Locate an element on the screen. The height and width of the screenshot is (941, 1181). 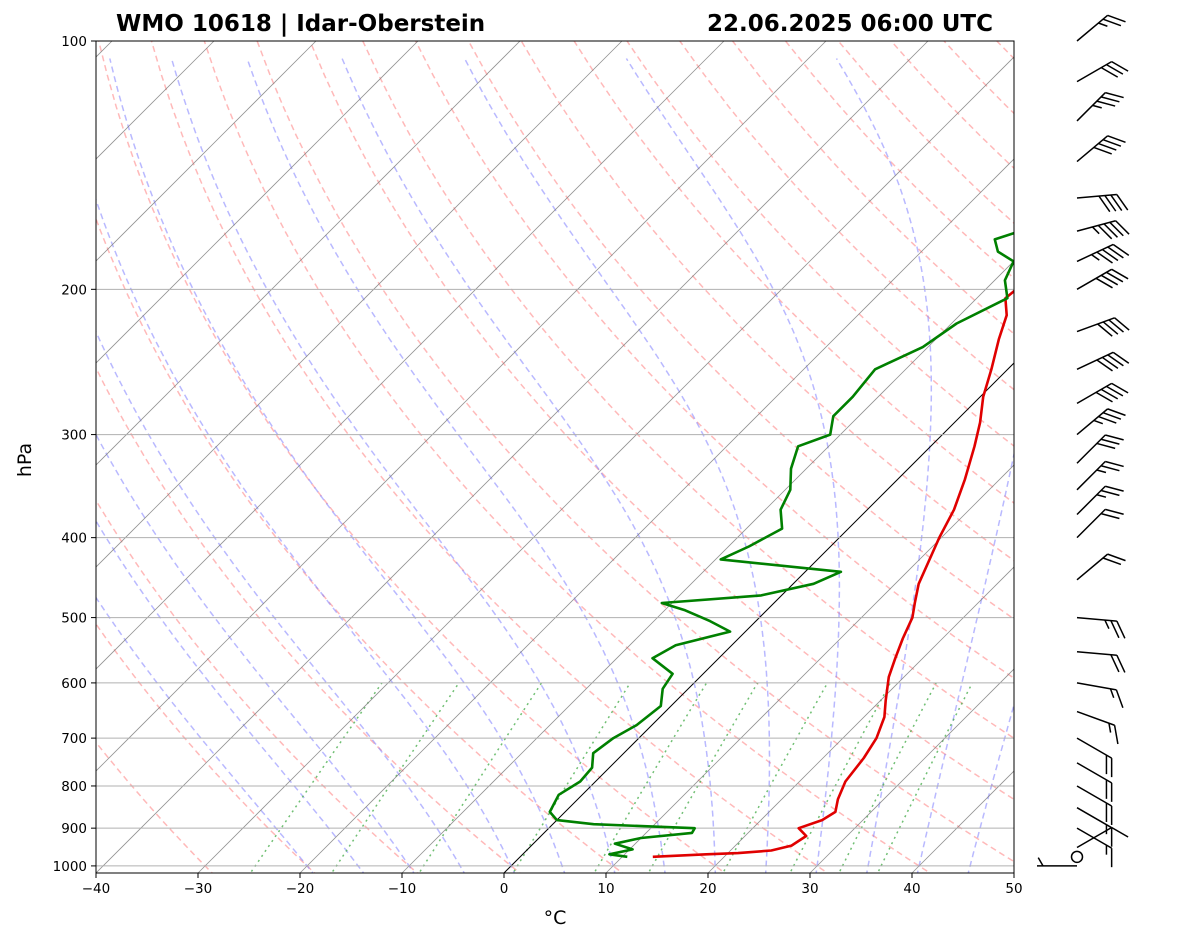
moist-adiabat is located at coordinates (230, 696).